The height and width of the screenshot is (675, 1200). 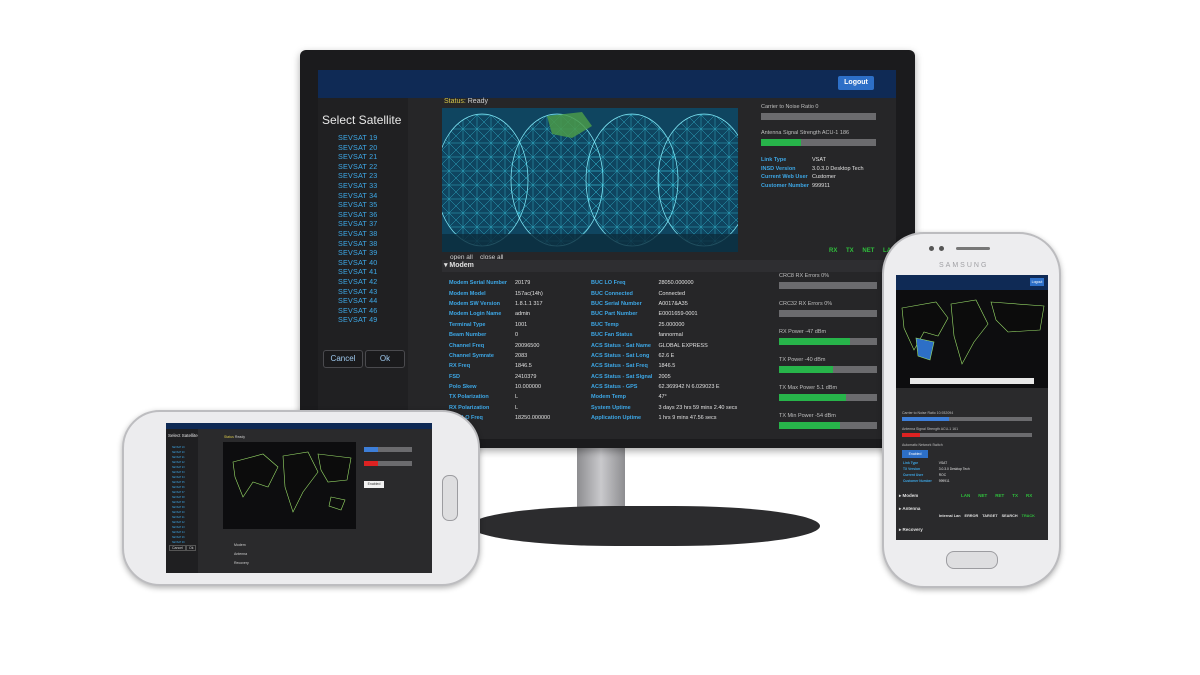 I want to click on pp-modem-tab: RET, so click(x=1000, y=495).